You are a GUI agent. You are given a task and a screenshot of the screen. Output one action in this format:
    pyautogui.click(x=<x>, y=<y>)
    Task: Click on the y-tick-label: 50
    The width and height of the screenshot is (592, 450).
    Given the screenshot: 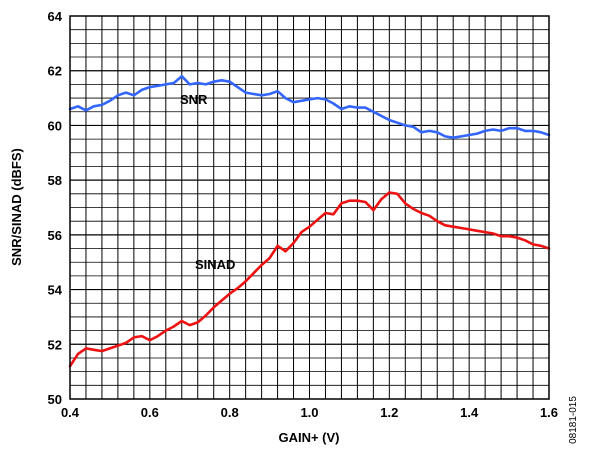 What is the action you would take?
    pyautogui.click(x=55, y=399)
    